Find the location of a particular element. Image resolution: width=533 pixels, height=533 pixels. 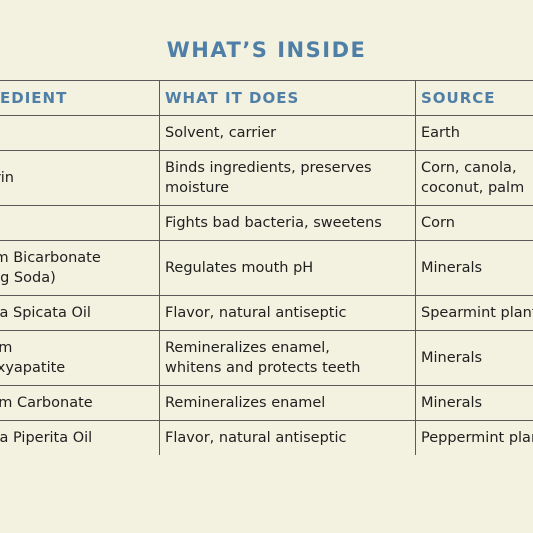

cell-text-line: Remineralizes enamel, is located at coordinates (247, 348).